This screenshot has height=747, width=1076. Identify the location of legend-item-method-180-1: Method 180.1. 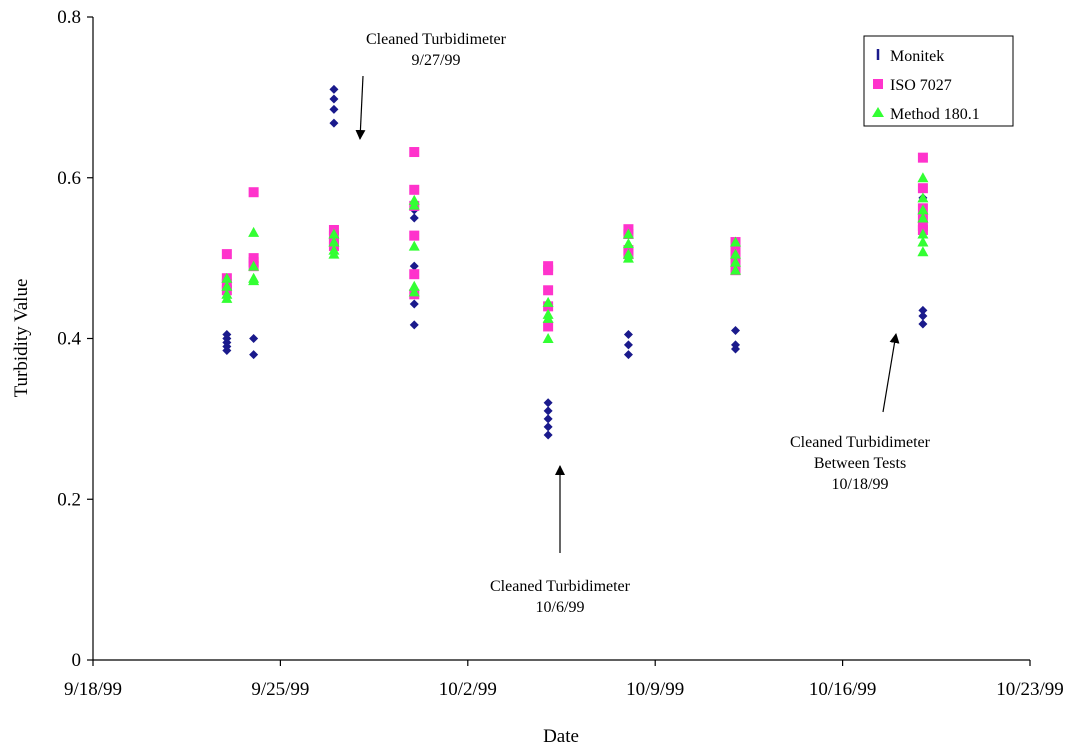
(926, 114).